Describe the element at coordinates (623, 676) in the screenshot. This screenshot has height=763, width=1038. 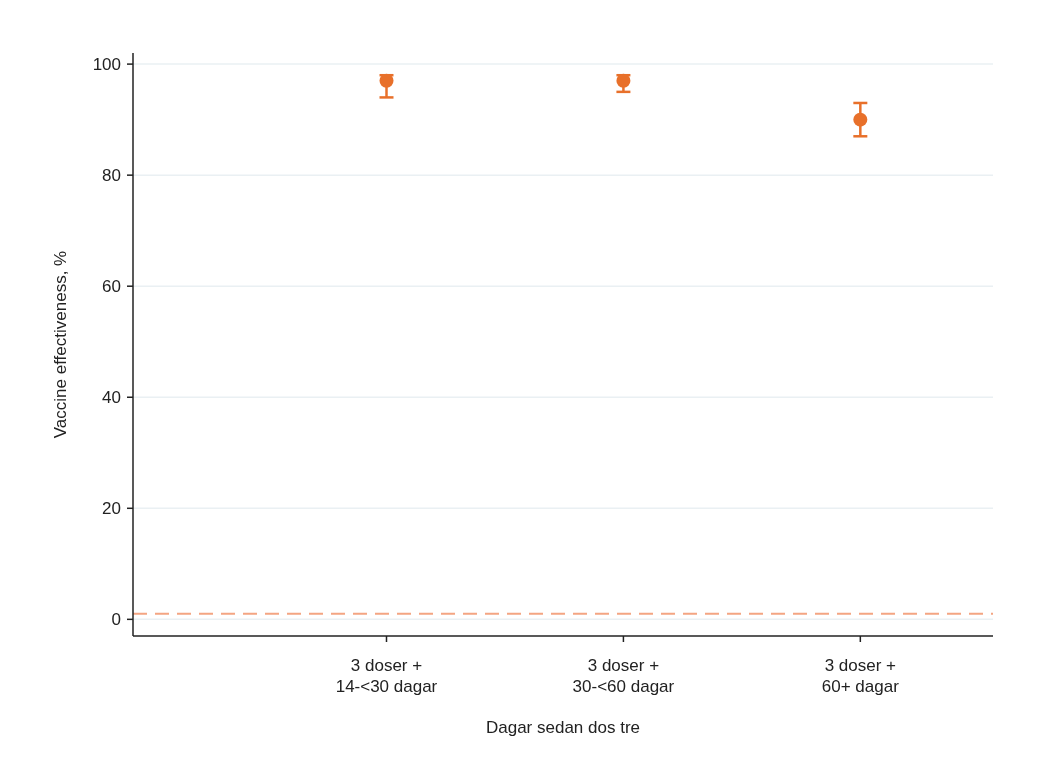
I see `x-tick-label: 3 doser + 30-<60 dagar` at that location.